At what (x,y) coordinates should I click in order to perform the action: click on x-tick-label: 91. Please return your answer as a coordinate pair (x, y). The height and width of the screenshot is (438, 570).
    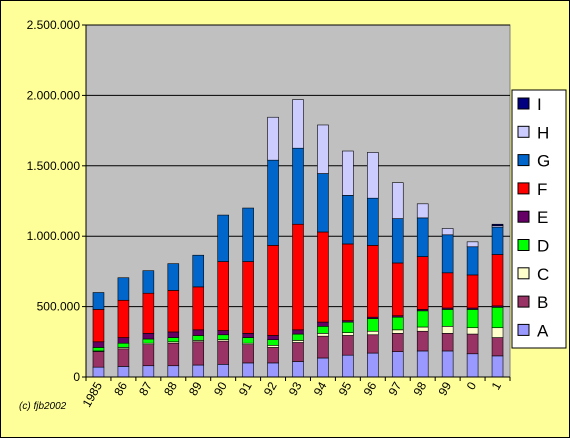
    Looking at the image, I should click on (245, 388).